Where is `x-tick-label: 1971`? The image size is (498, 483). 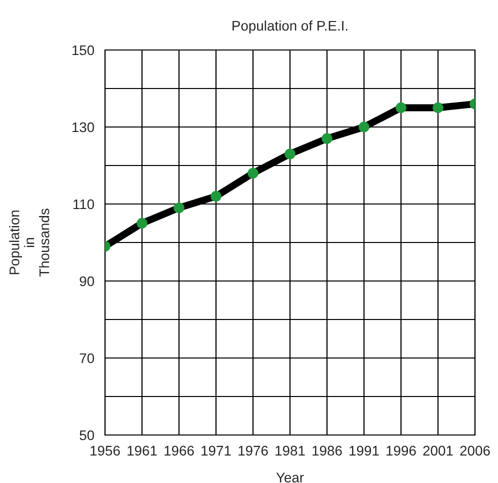 x-tick-label: 1971 is located at coordinates (216, 451).